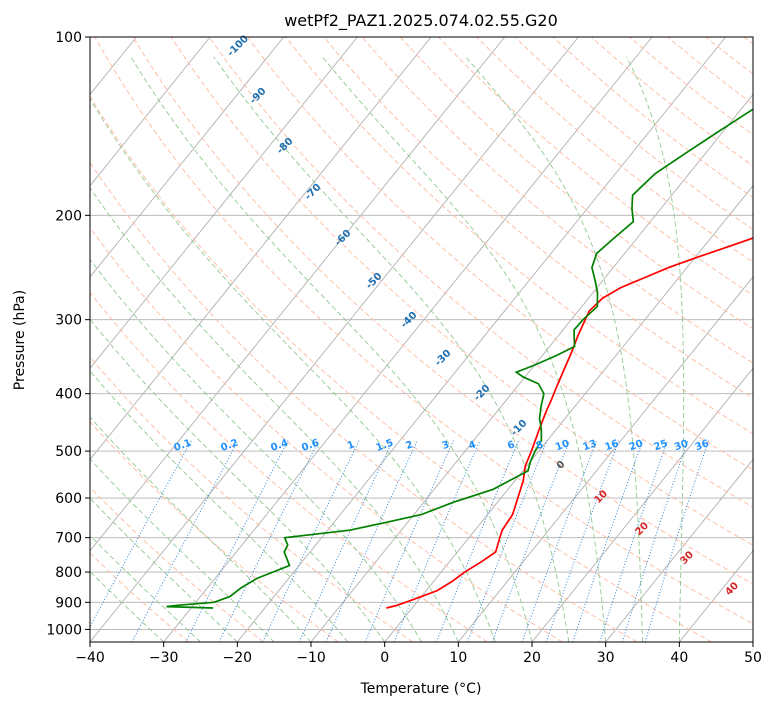 The image size is (775, 708). Describe the element at coordinates (458, 658) in the screenshot. I see `x-tick-label: 10` at that location.